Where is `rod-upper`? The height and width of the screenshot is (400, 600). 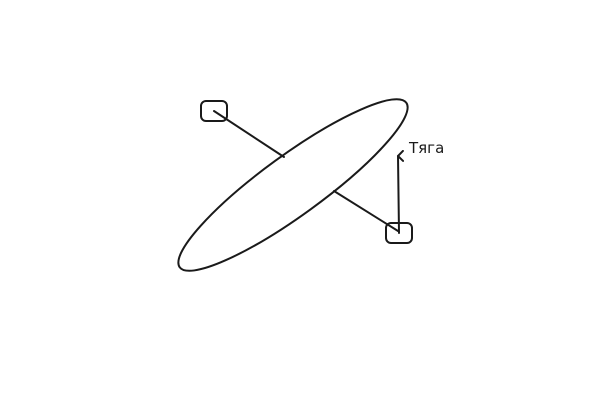
rod-upper is located at coordinates (249, 134).